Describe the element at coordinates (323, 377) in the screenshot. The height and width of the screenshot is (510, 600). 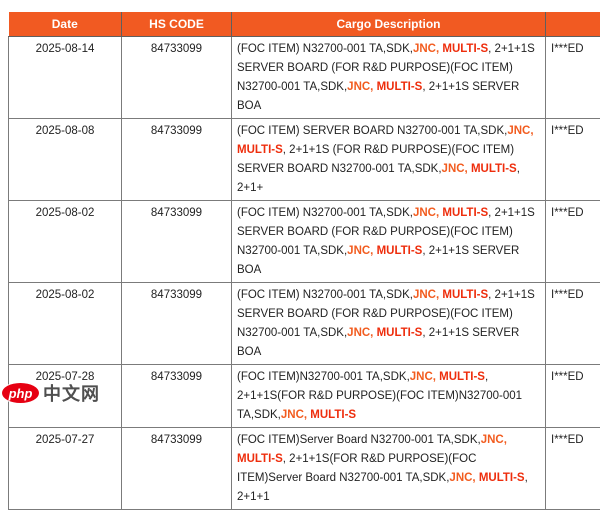
I see `description-text: (FOC ITEM)N32700-001 TA,SDK,` at that location.